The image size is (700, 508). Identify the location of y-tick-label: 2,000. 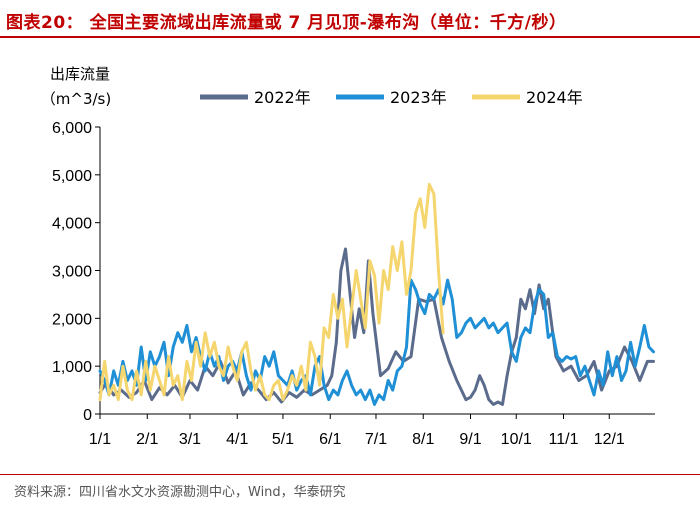
(72, 319).